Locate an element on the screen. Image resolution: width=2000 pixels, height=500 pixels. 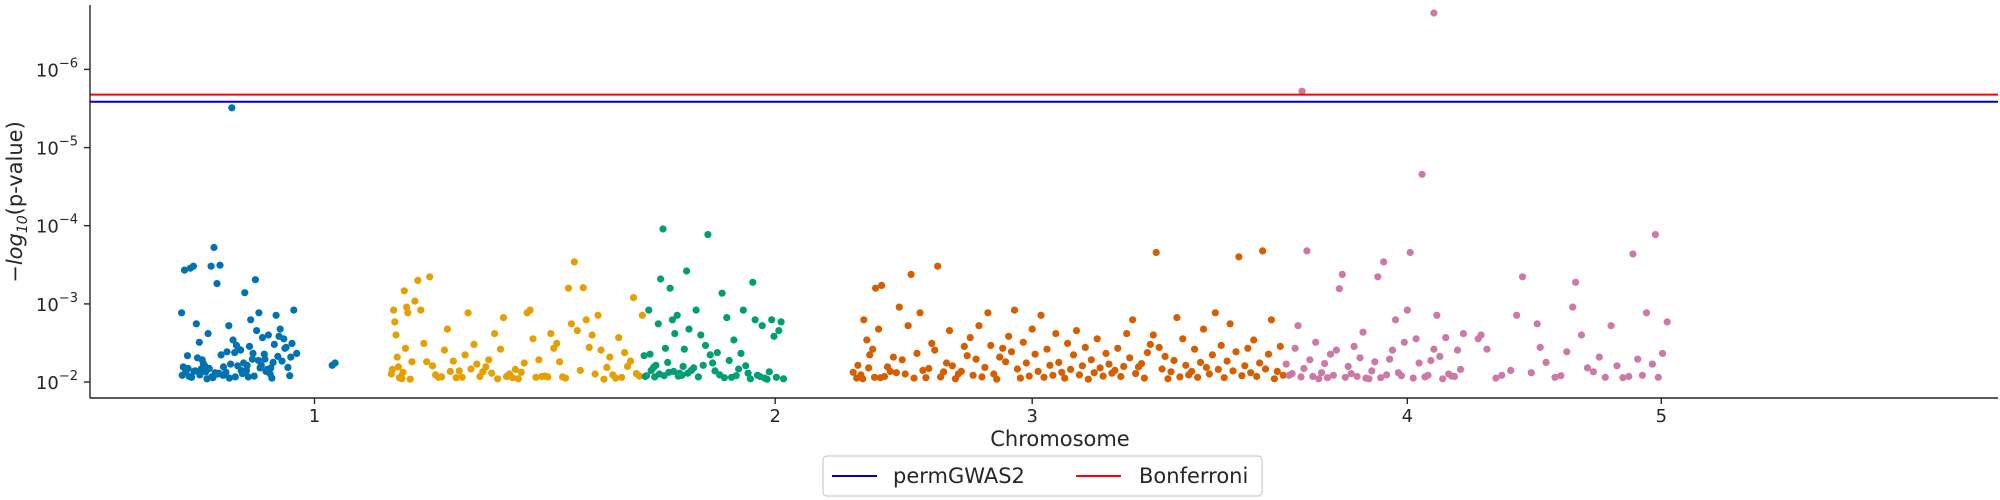
legend-label-permgwas2: permGWAS2 is located at coordinates (959, 476).